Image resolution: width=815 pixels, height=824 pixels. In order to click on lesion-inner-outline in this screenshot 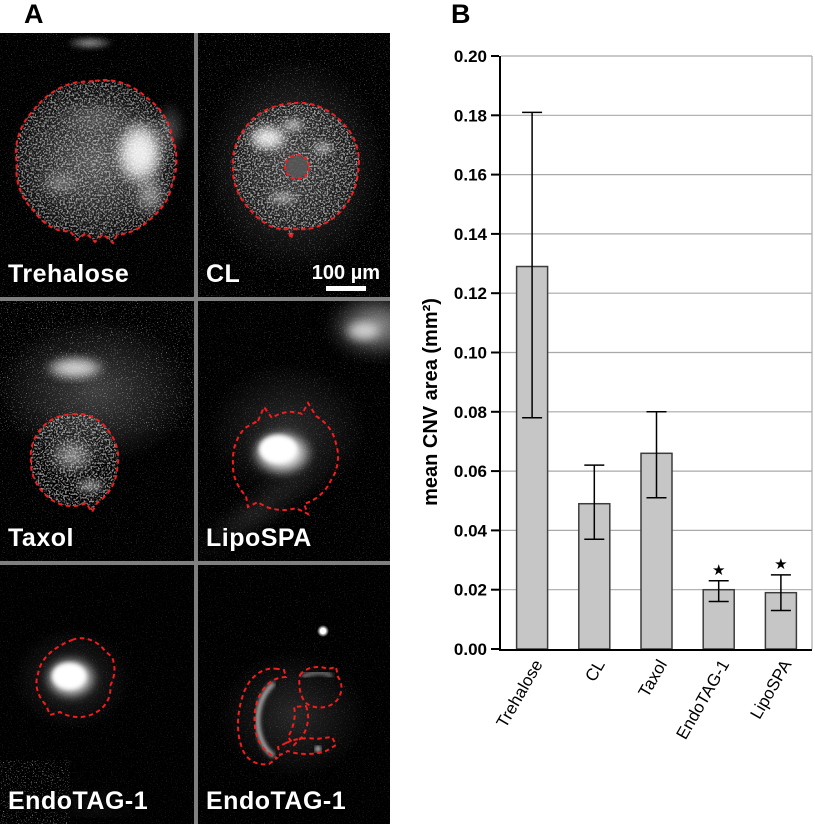, I will do `click(297, 167)`.